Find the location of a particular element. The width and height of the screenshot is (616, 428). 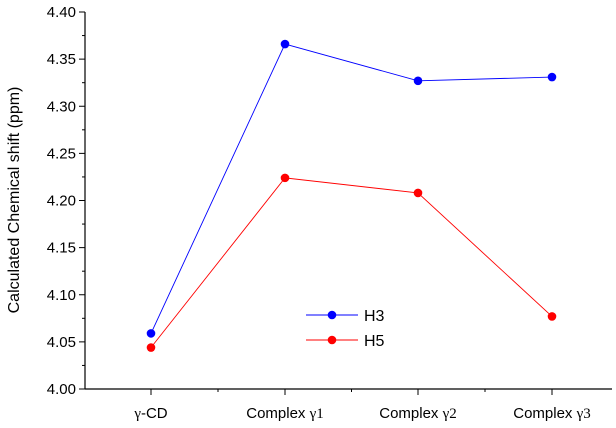

x-tick-label-text: -CD is located at coordinates (154, 413).